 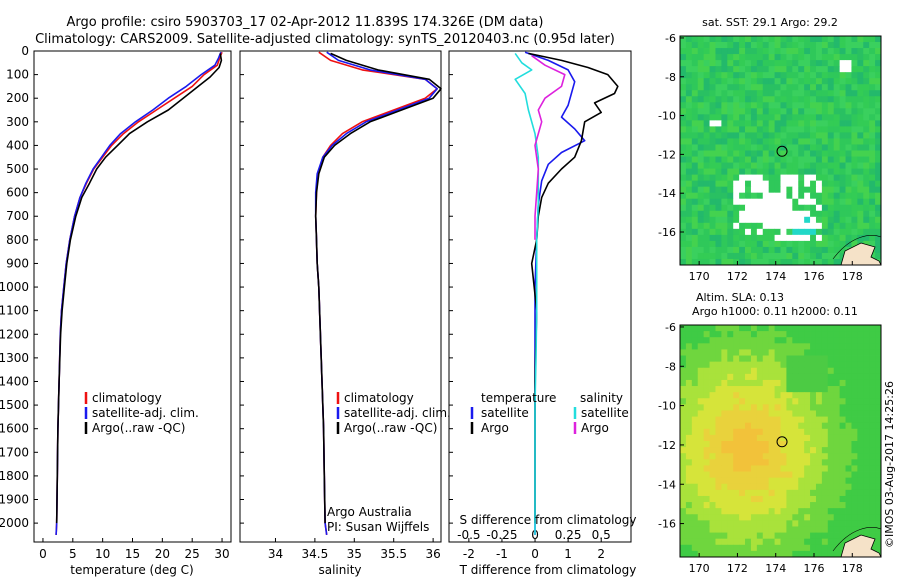 I want to click on depth-tick-label: 800, so click(x=17, y=240).